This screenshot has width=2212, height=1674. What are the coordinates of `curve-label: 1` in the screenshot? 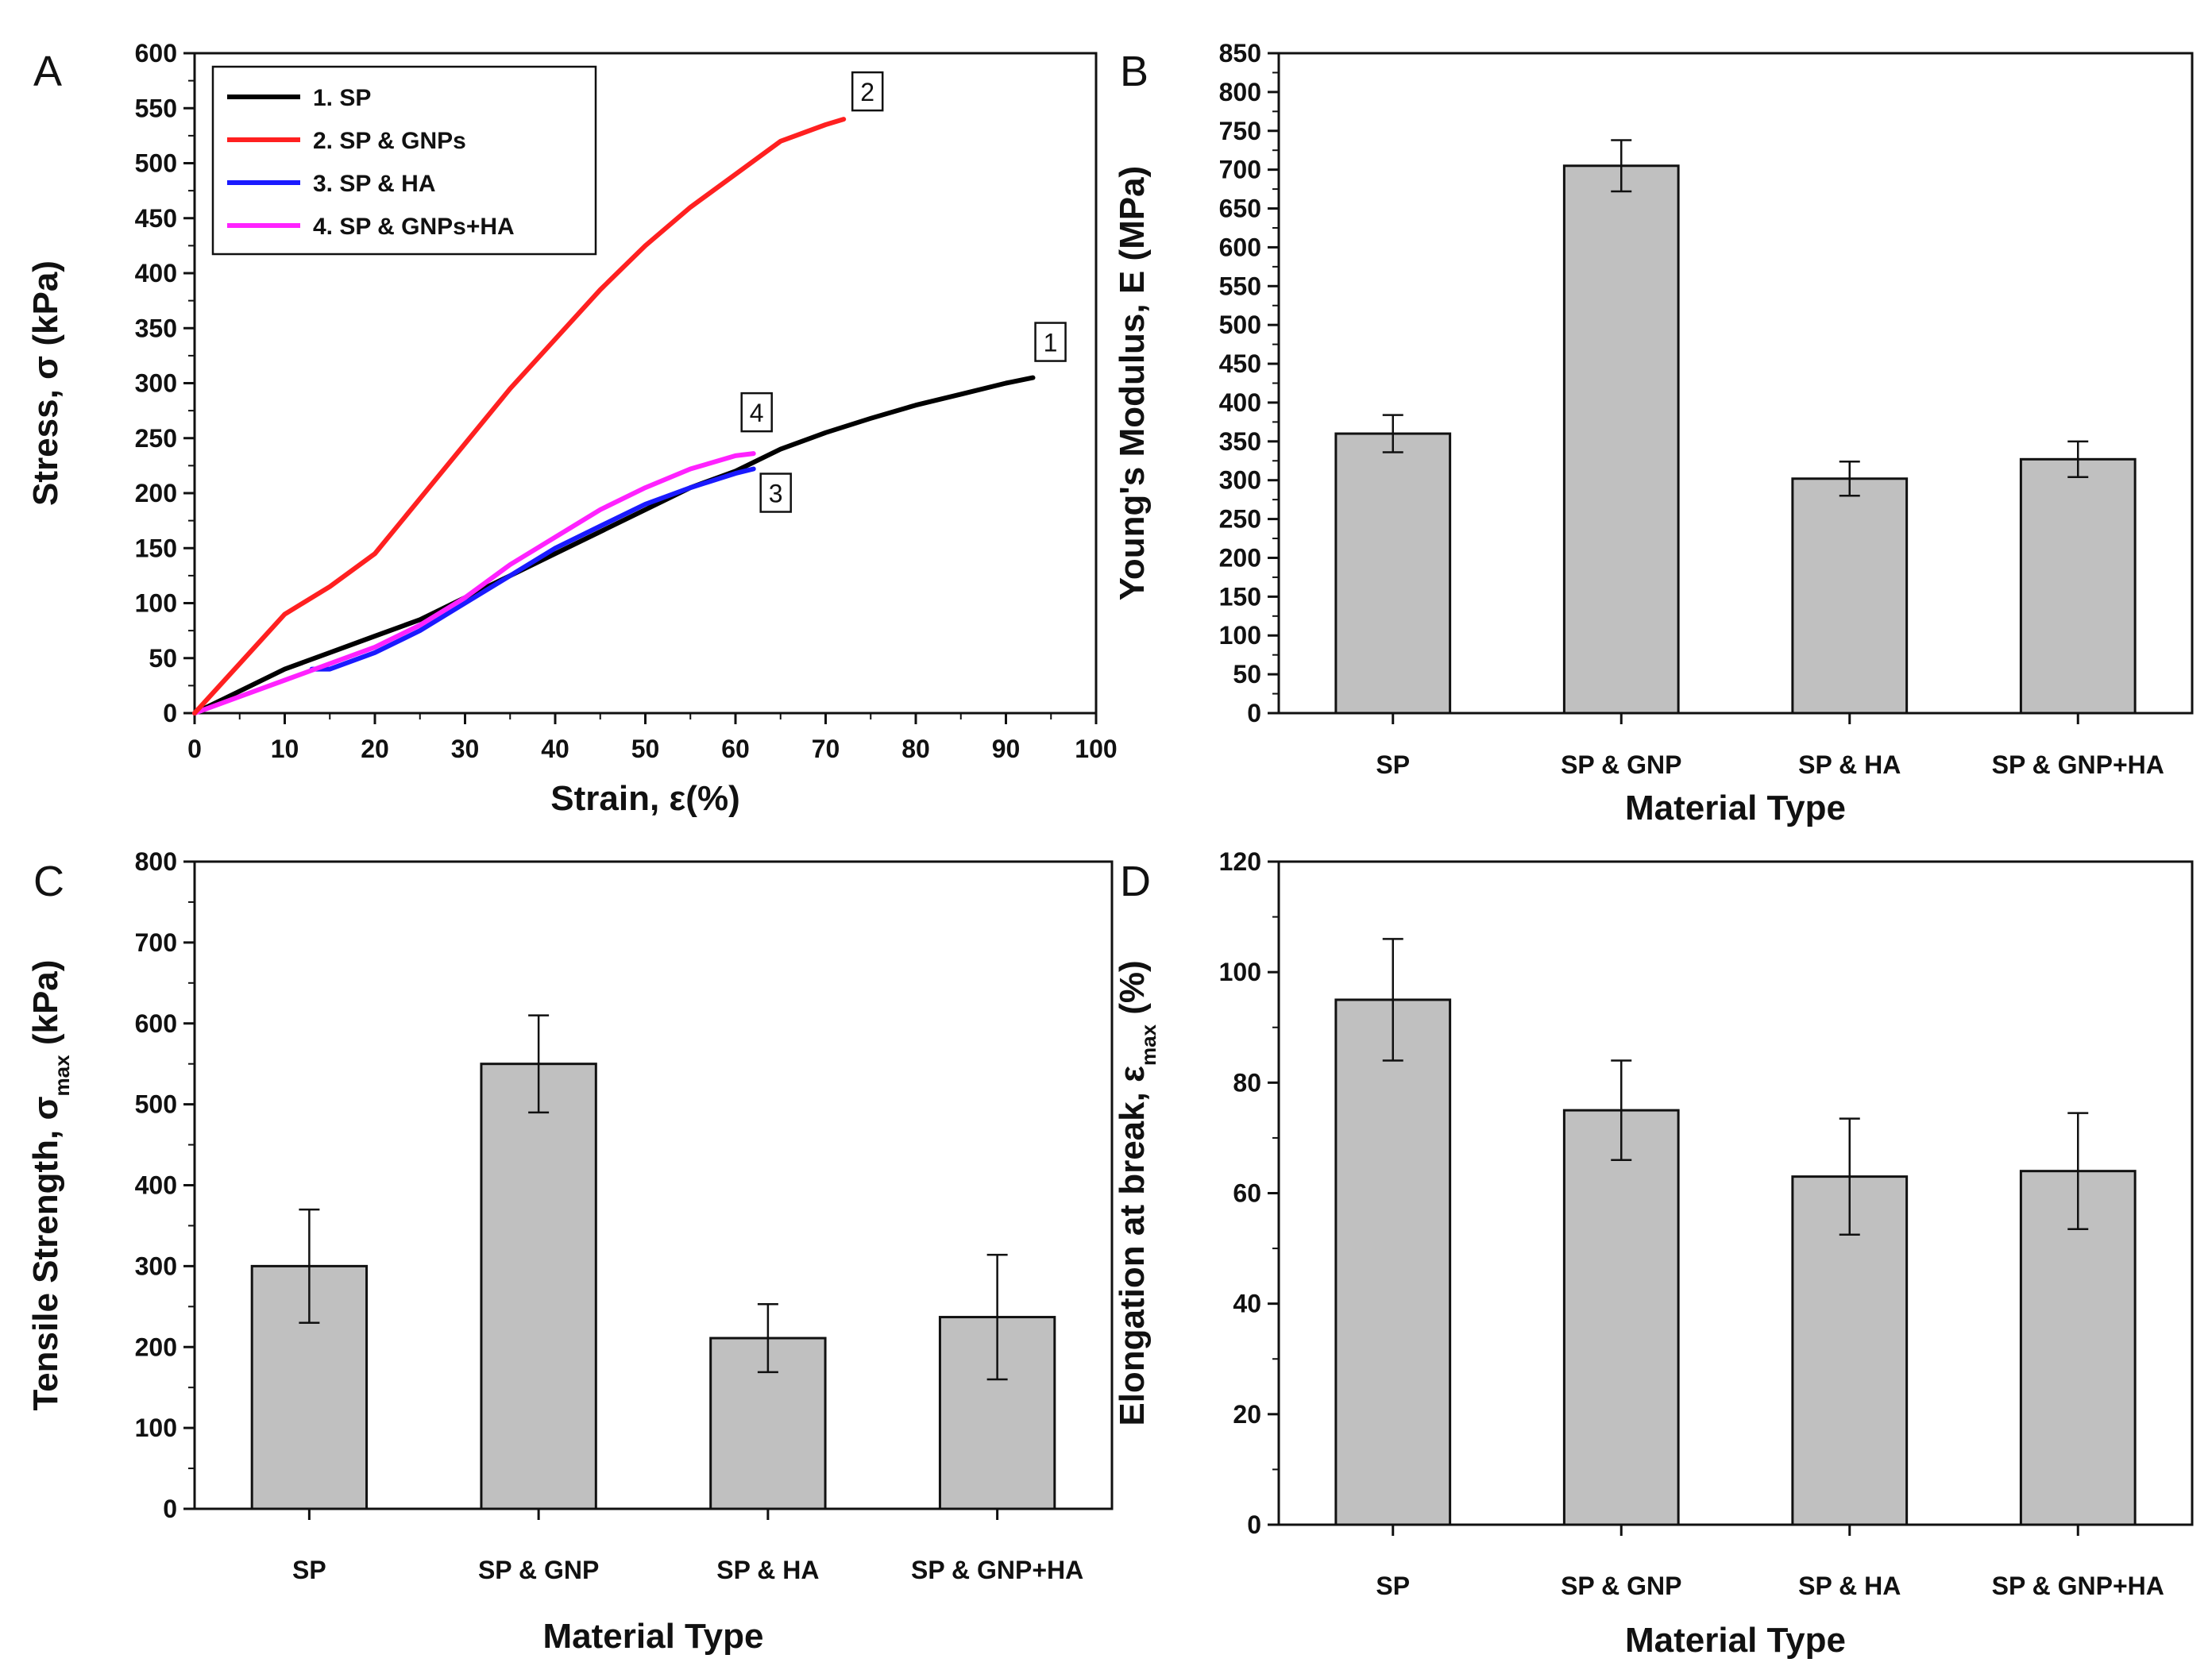 It's located at (1051, 343).